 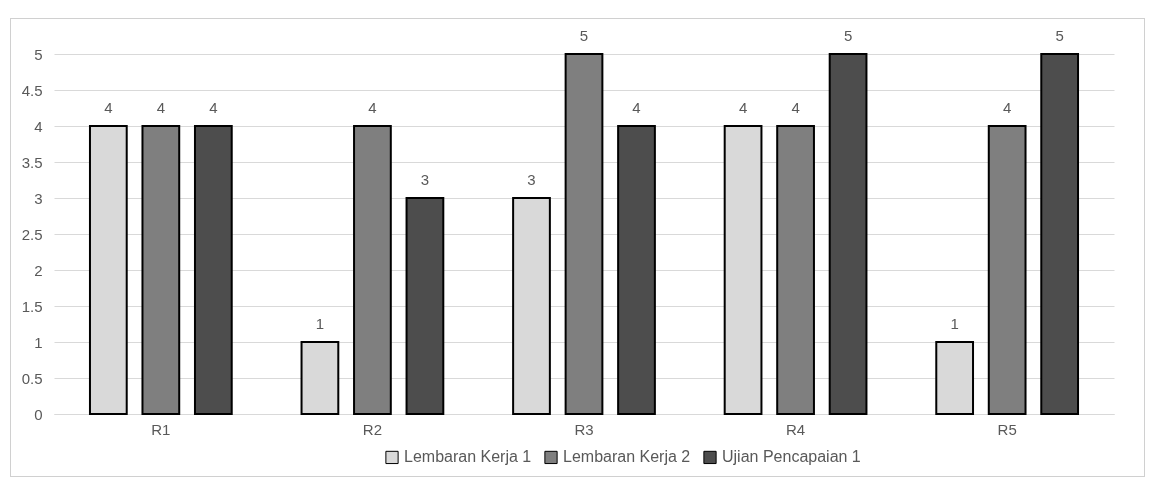 What do you see at coordinates (791, 457) in the screenshot?
I see `legend-label: Ujian Pencapaian 1` at bounding box center [791, 457].